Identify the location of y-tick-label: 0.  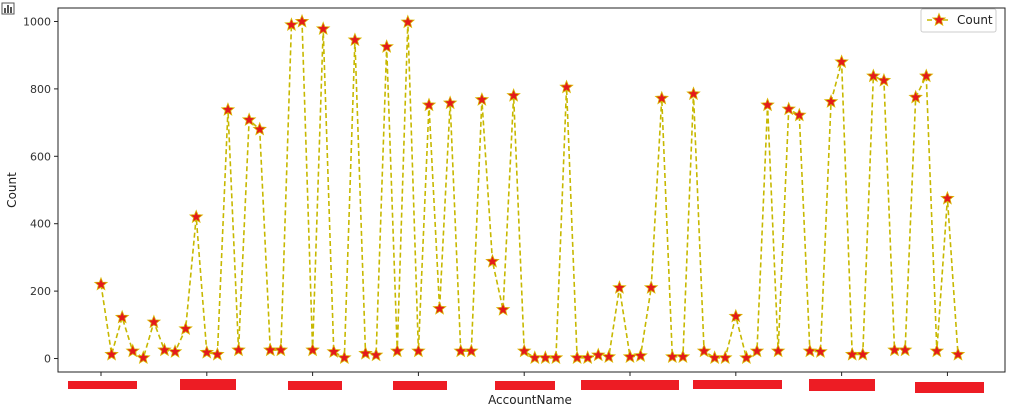
(47, 359).